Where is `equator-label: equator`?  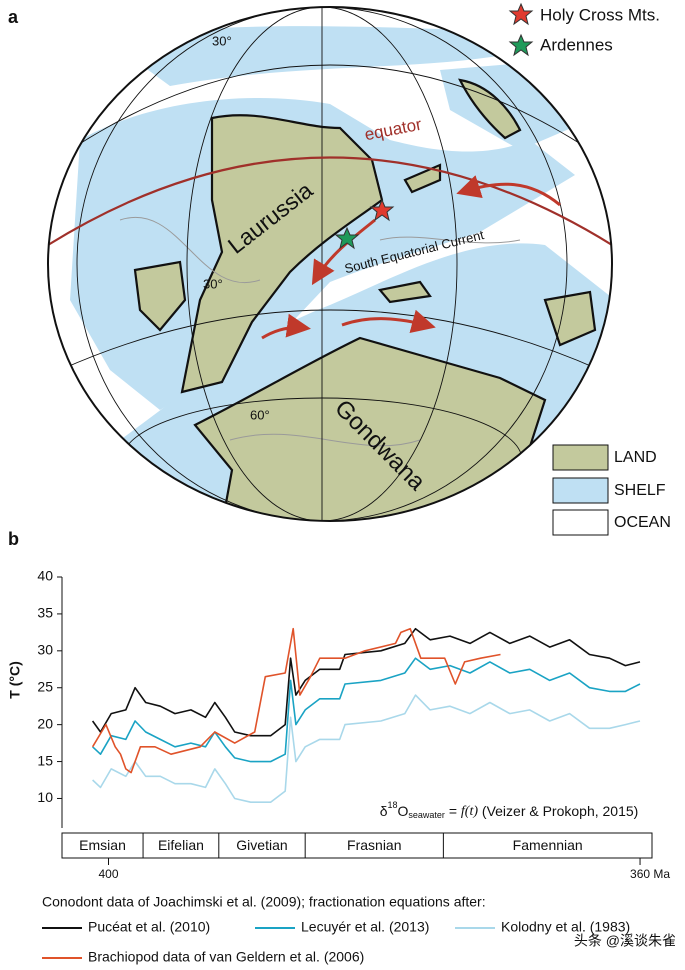 equator-label: equator is located at coordinates (393, 130).